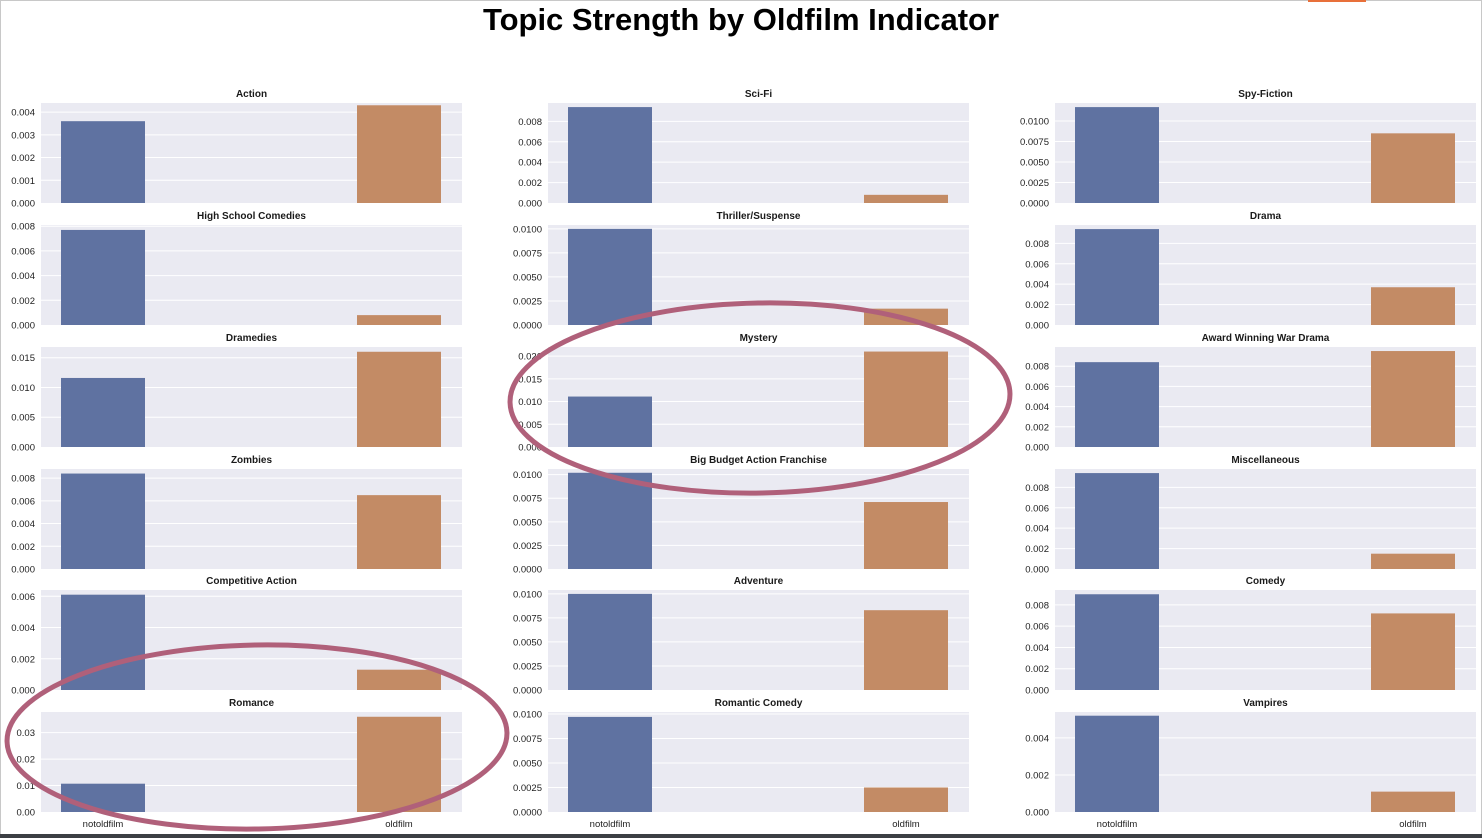  What do you see at coordinates (759, 216) in the screenshot?
I see `panel-title: Thriller/Suspense` at bounding box center [759, 216].